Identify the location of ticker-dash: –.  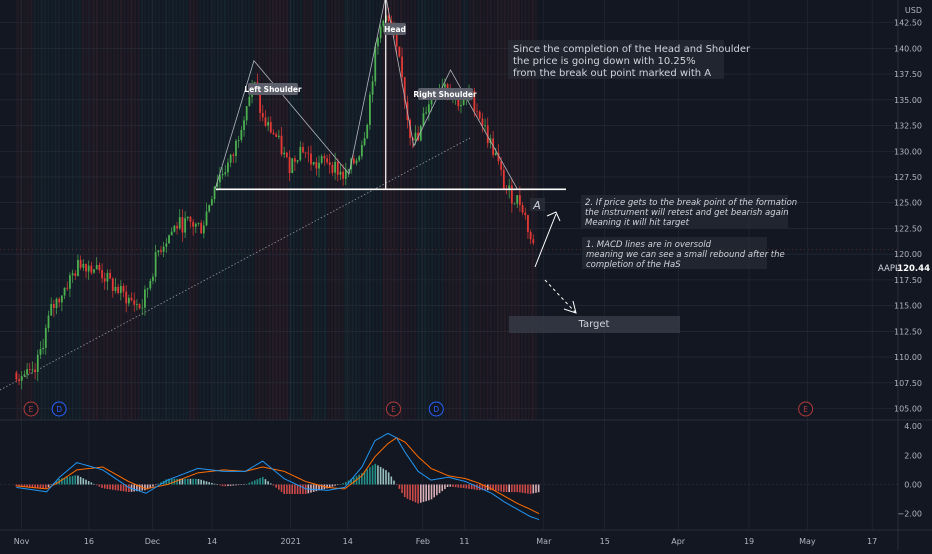
(897, 269).